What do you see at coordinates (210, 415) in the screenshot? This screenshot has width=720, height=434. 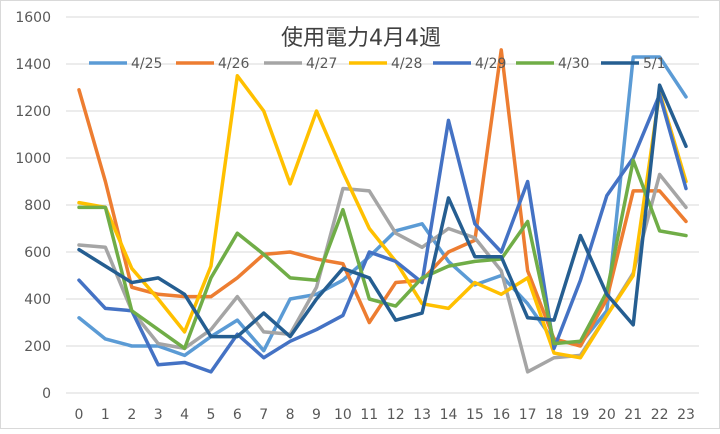 I see `x-tick-label: 5` at bounding box center [210, 415].